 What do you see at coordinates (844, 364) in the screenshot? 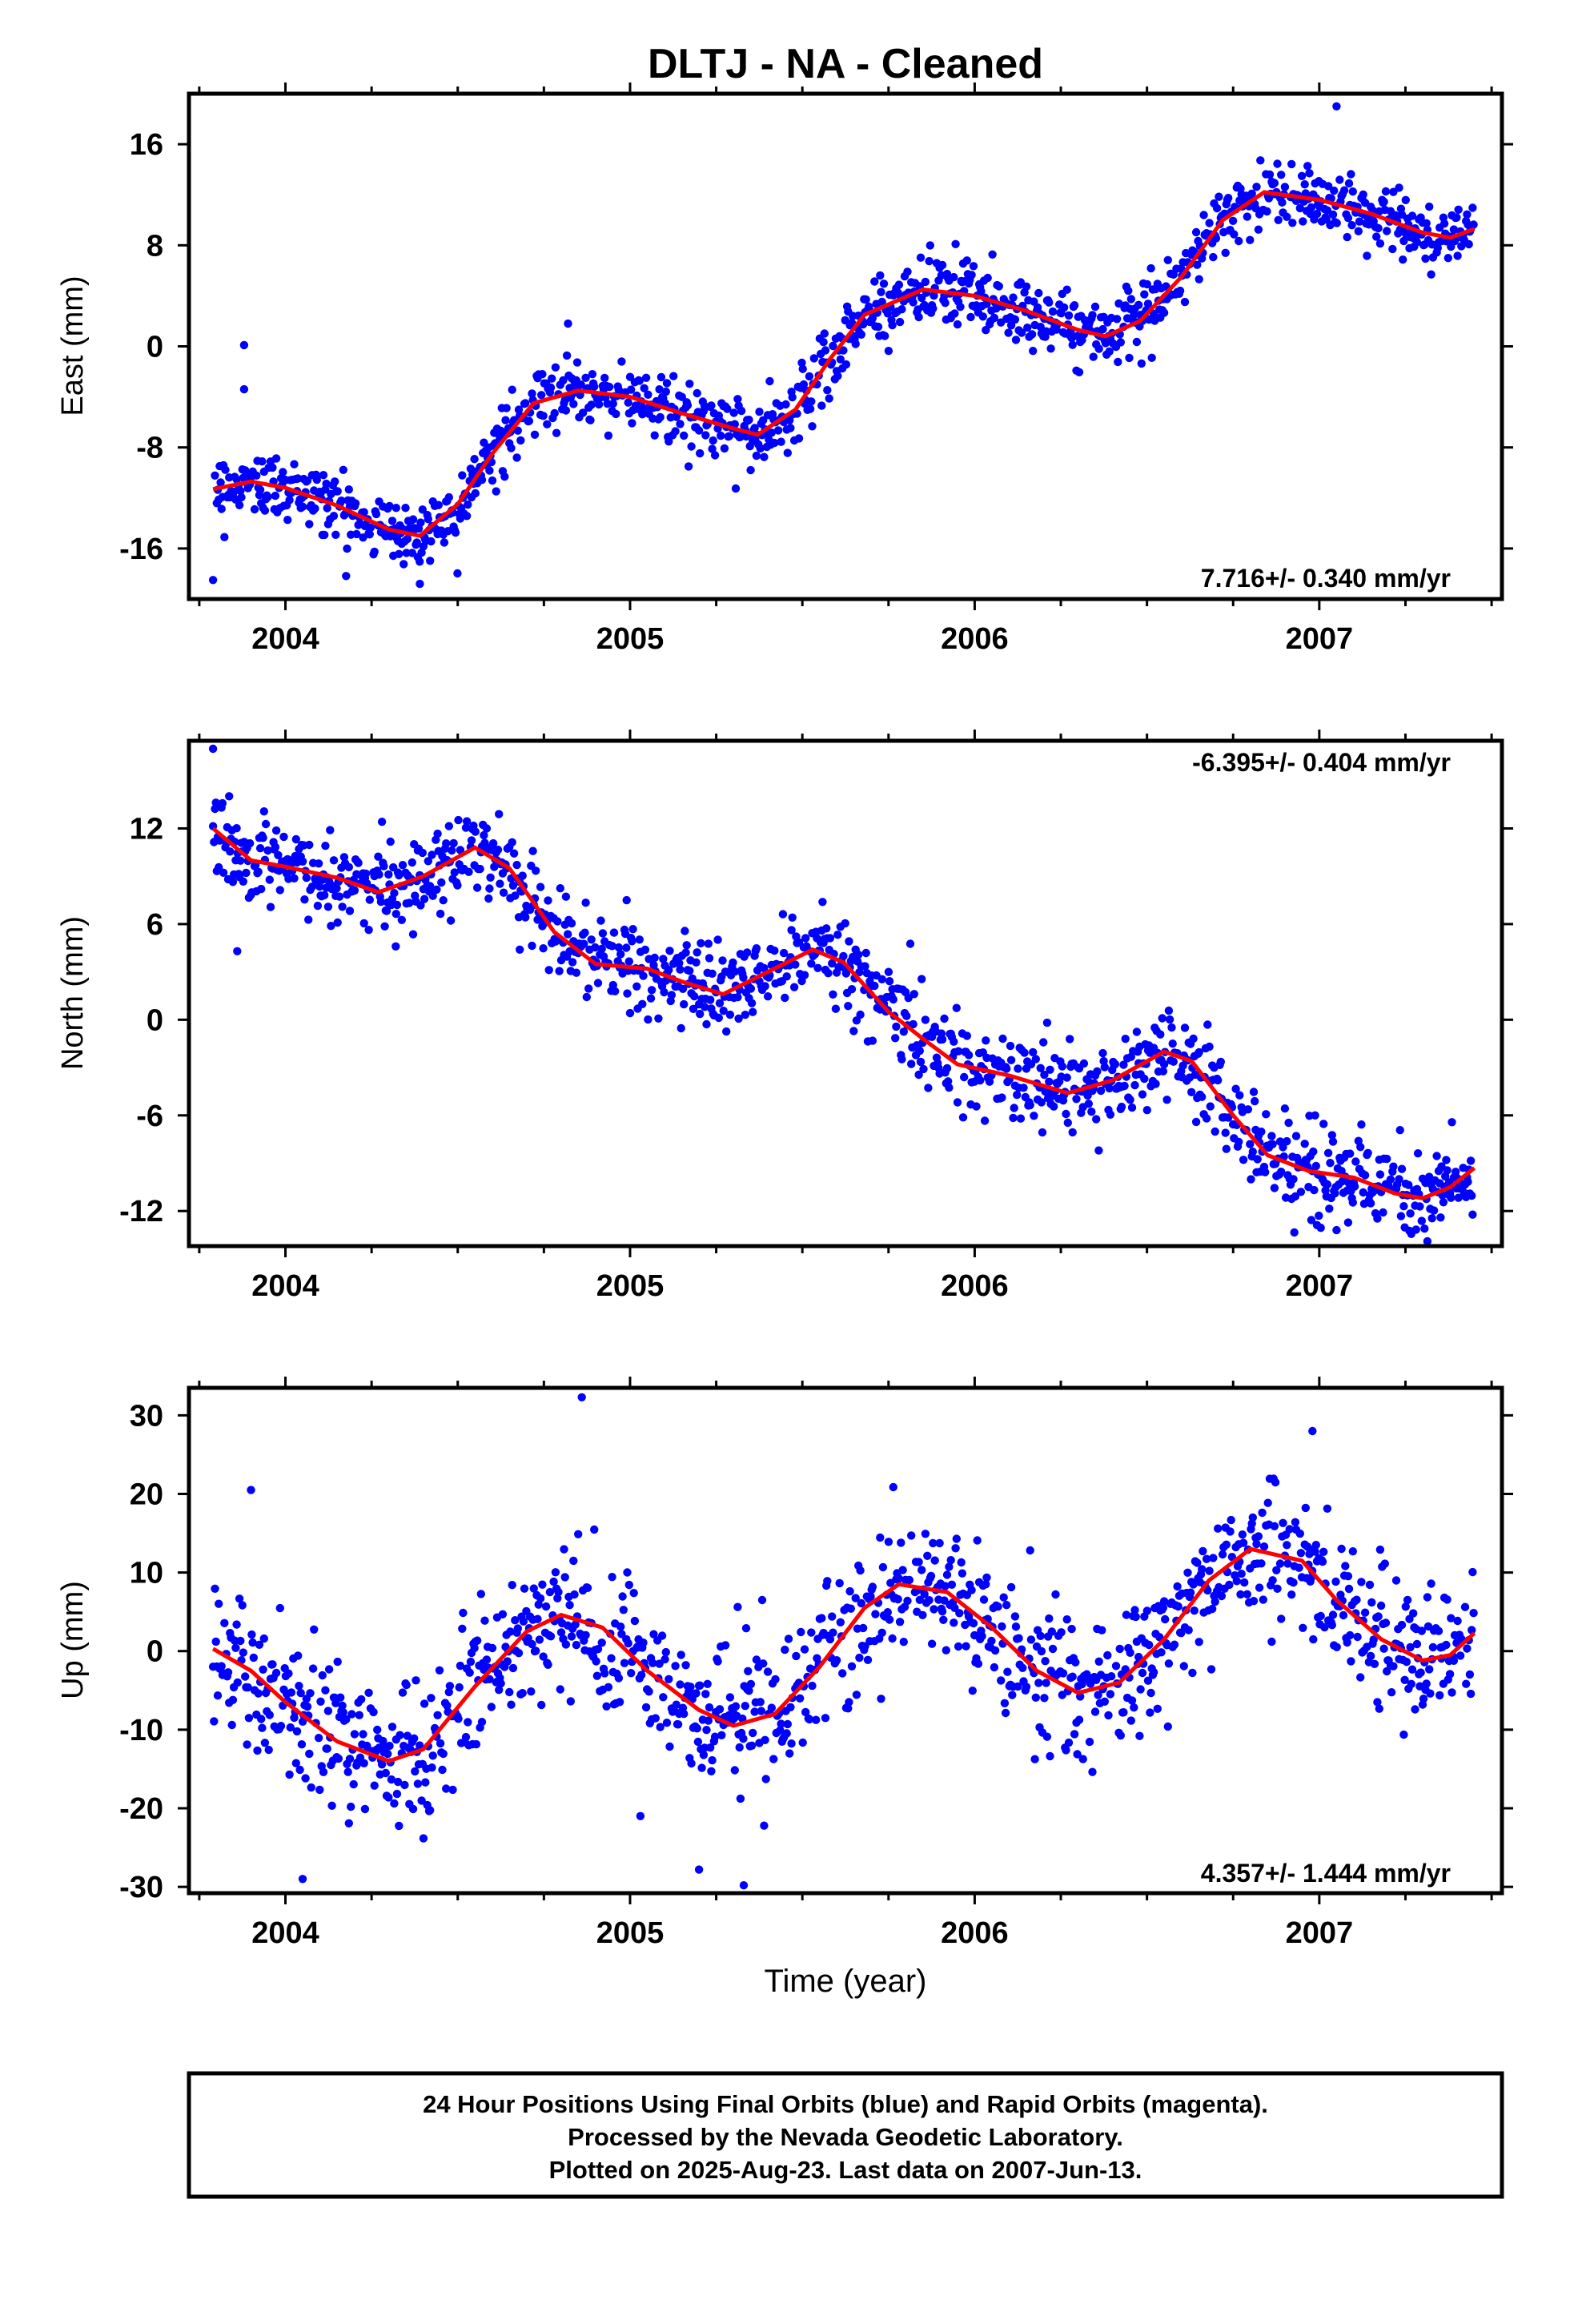
I see `east-model-curve` at bounding box center [844, 364].